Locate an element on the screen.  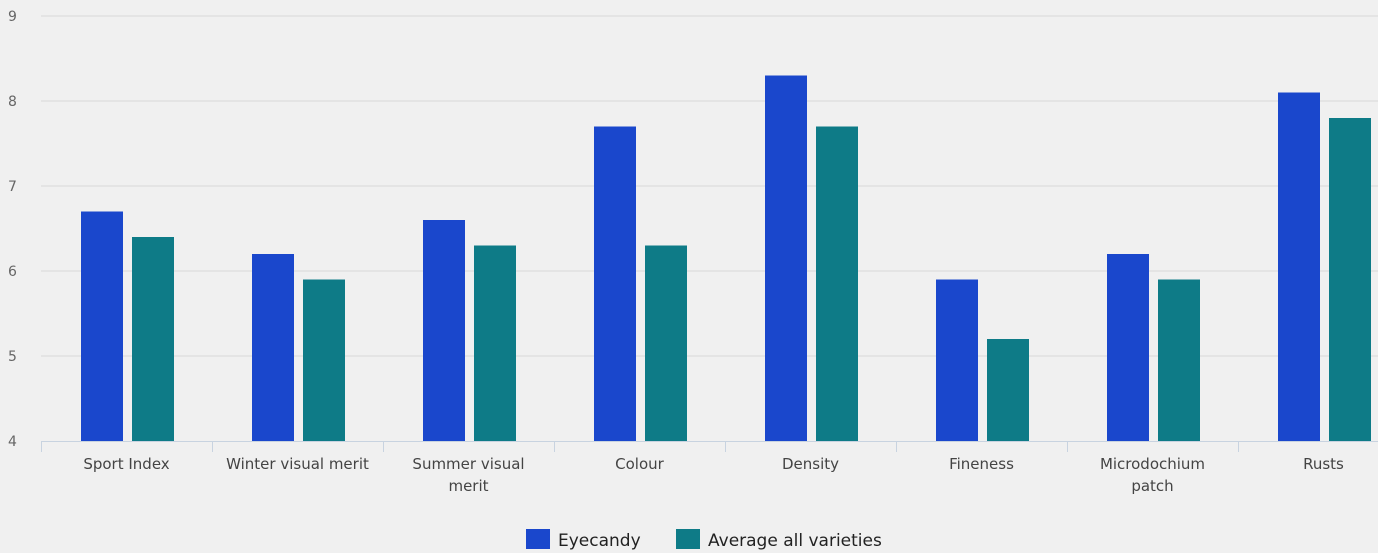
legend-item: Average all varieties is located at coordinates (779, 540).